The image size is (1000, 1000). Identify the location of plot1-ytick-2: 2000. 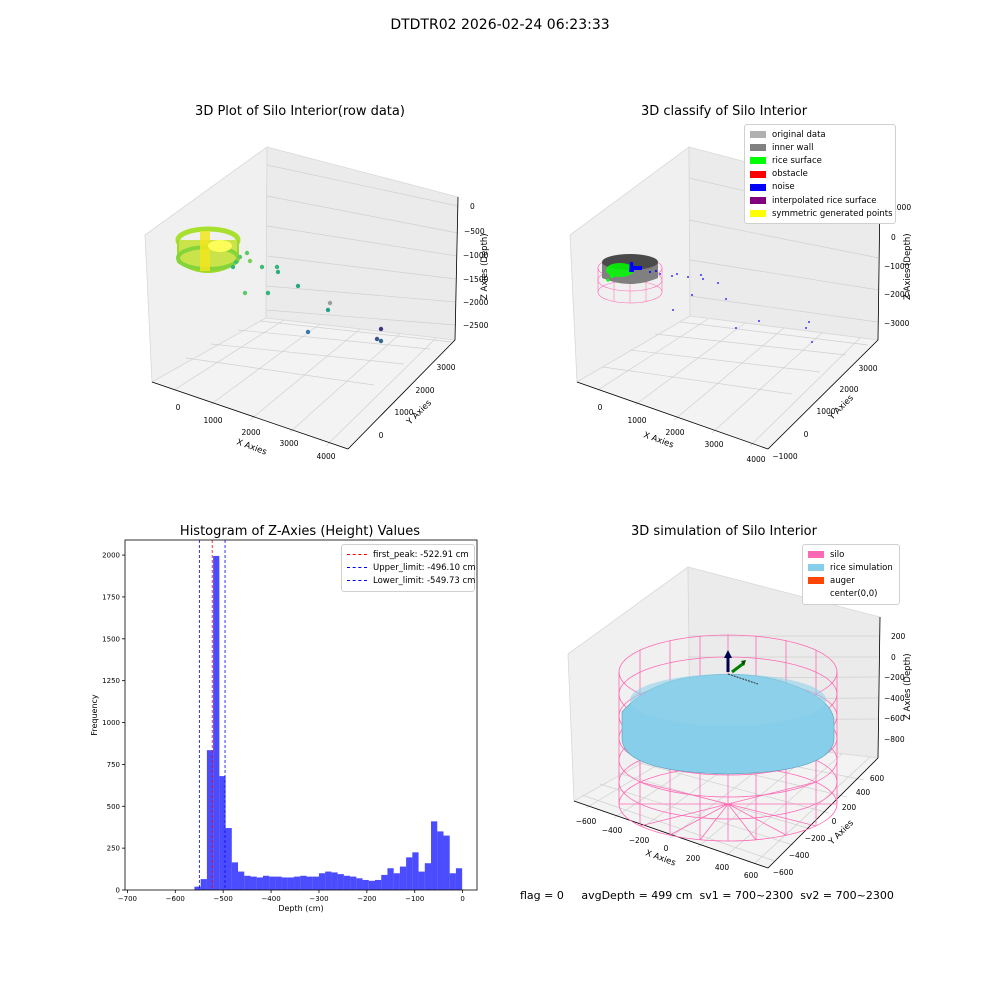
(424, 390).